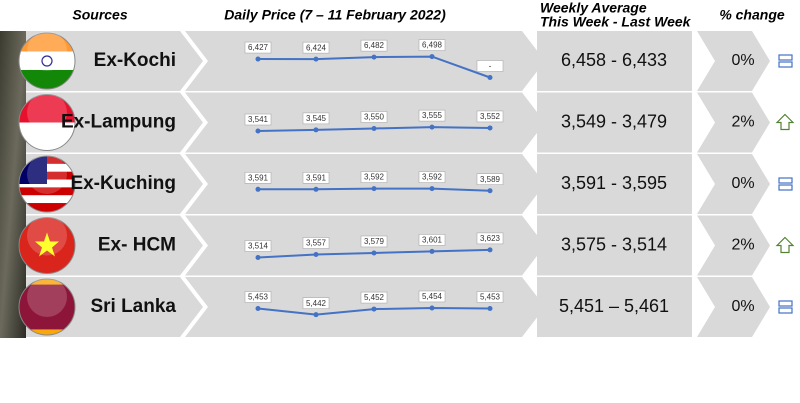  I want to click on price-label: 3,514, so click(258, 246).